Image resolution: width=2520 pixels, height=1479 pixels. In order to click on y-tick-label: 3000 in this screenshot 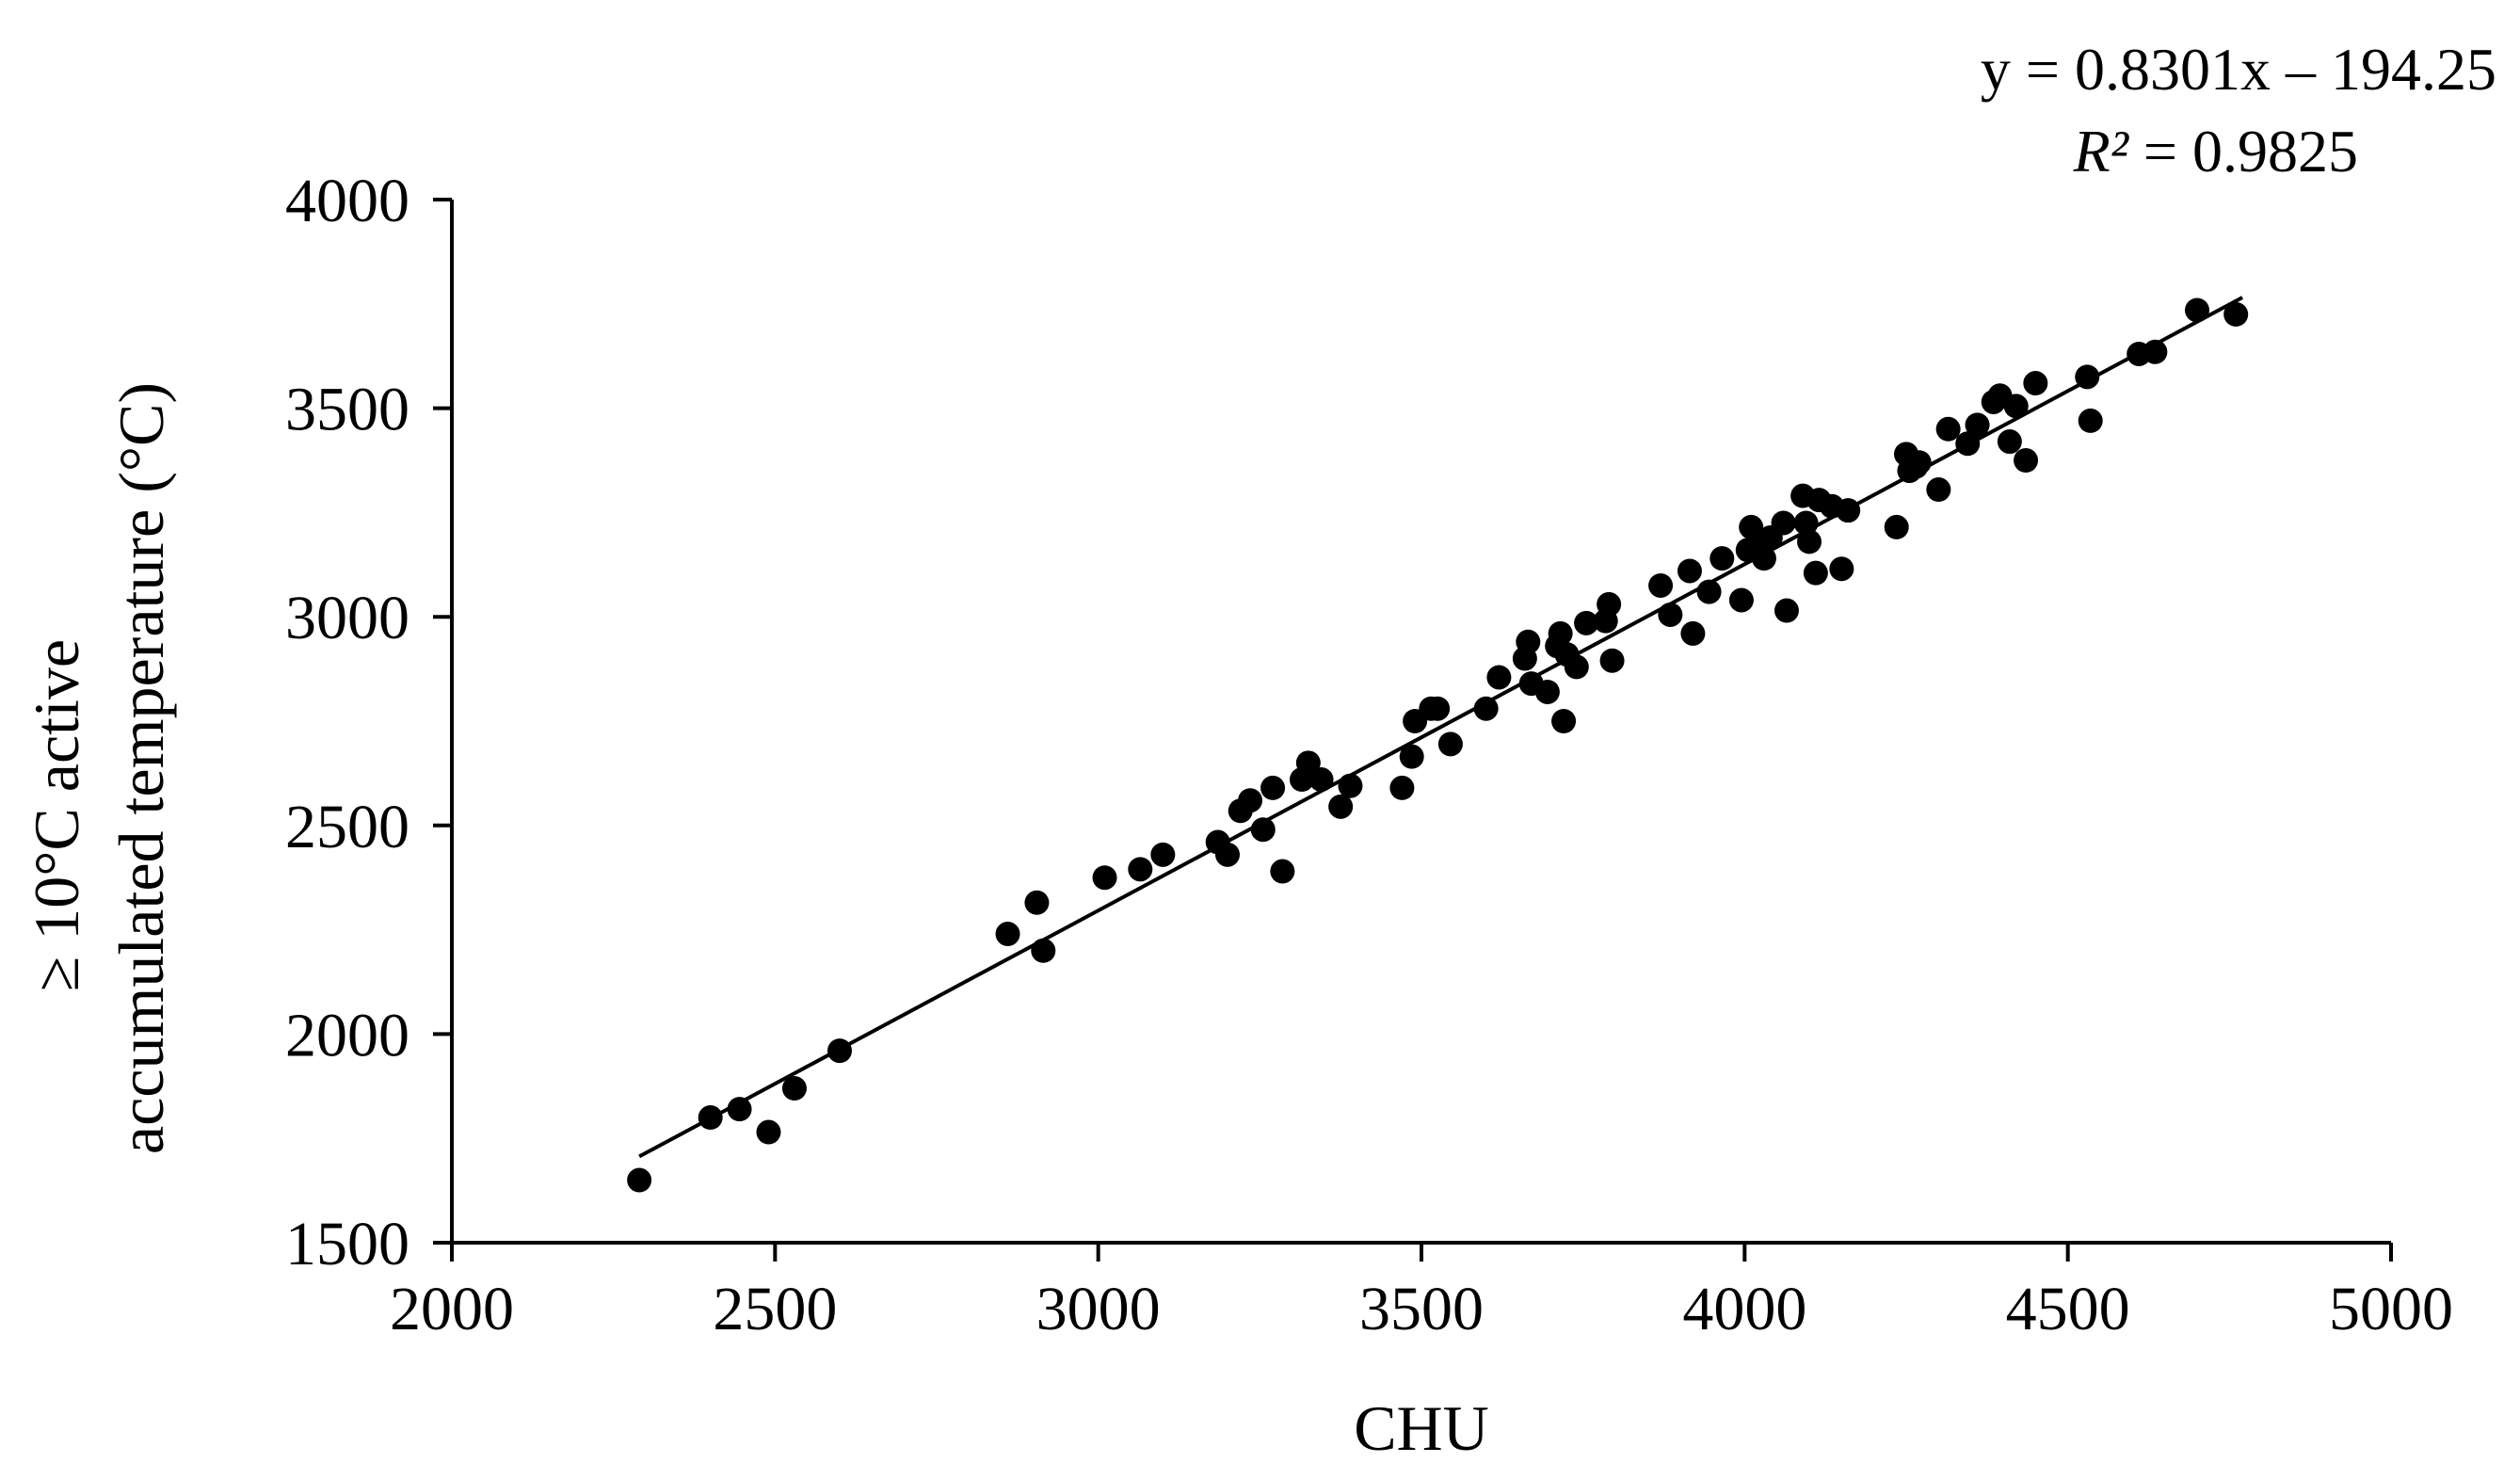, I will do `click(347, 618)`.